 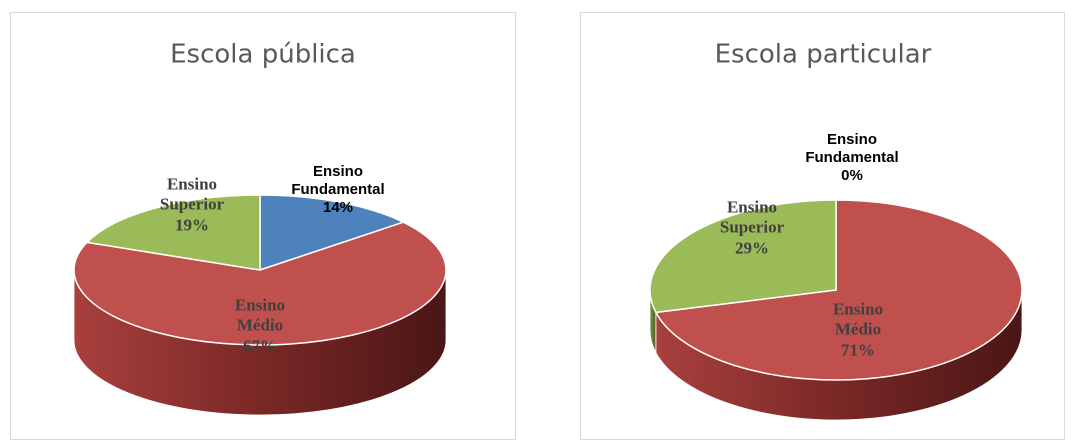 I want to click on label-value: 29%, so click(x=752, y=248).